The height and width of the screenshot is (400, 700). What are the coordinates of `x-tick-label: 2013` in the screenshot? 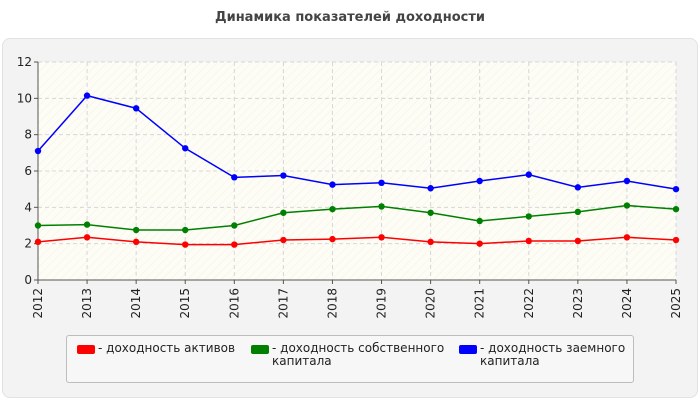 It's located at (87, 303).